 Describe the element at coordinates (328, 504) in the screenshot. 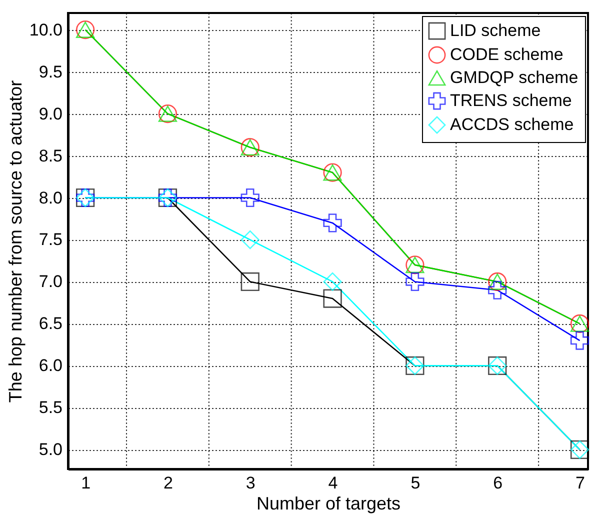

I see `x-axis-title: Number of targets` at that location.